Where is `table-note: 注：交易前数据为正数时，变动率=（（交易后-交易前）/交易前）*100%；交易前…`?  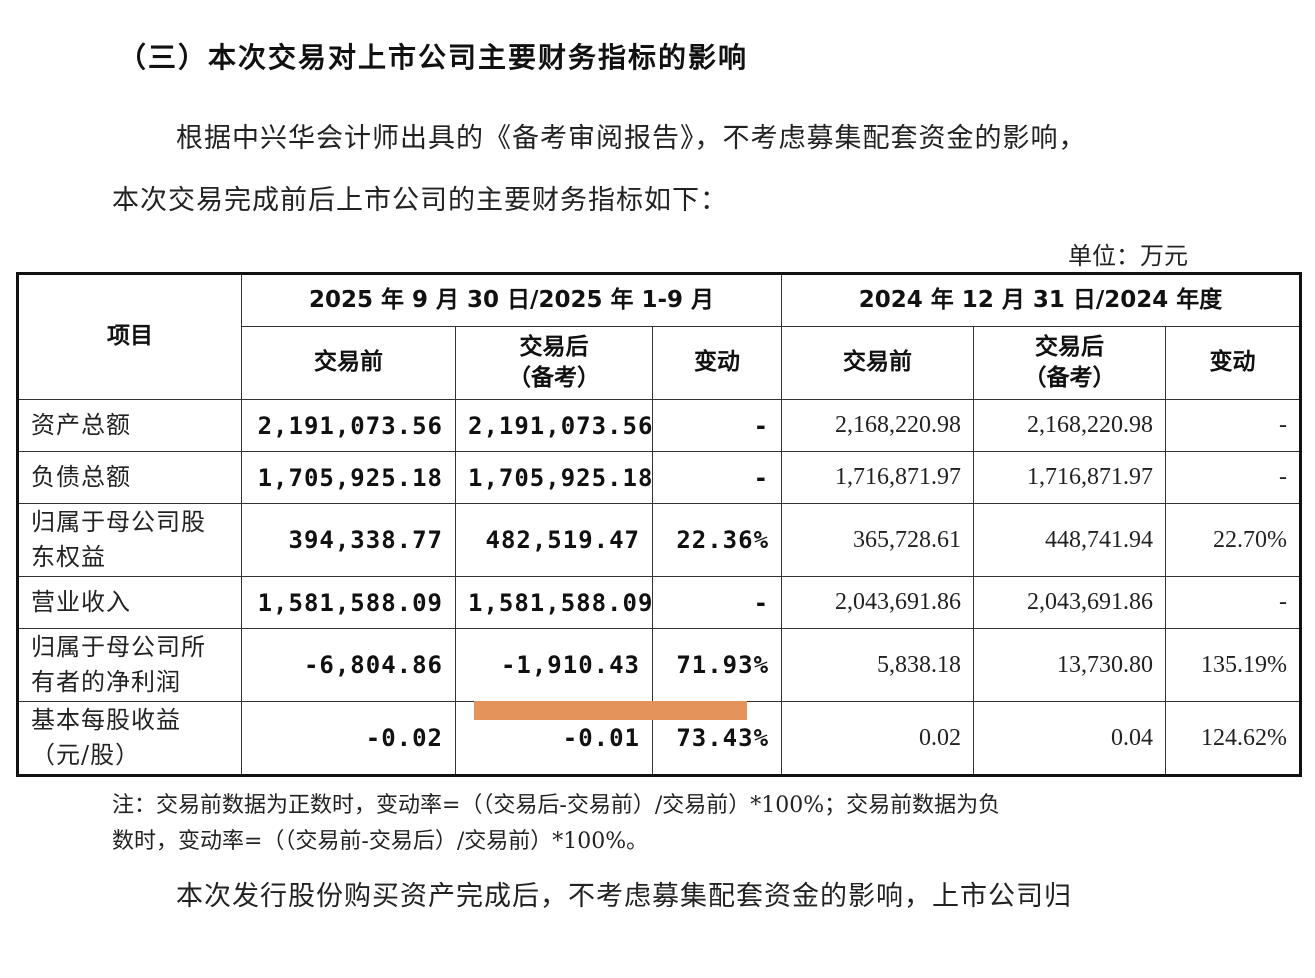 table-note: 注：交易前数据为正数时，变动率=（（交易后-交易前）/交易前）*100%；交易前… is located at coordinates (556, 823).